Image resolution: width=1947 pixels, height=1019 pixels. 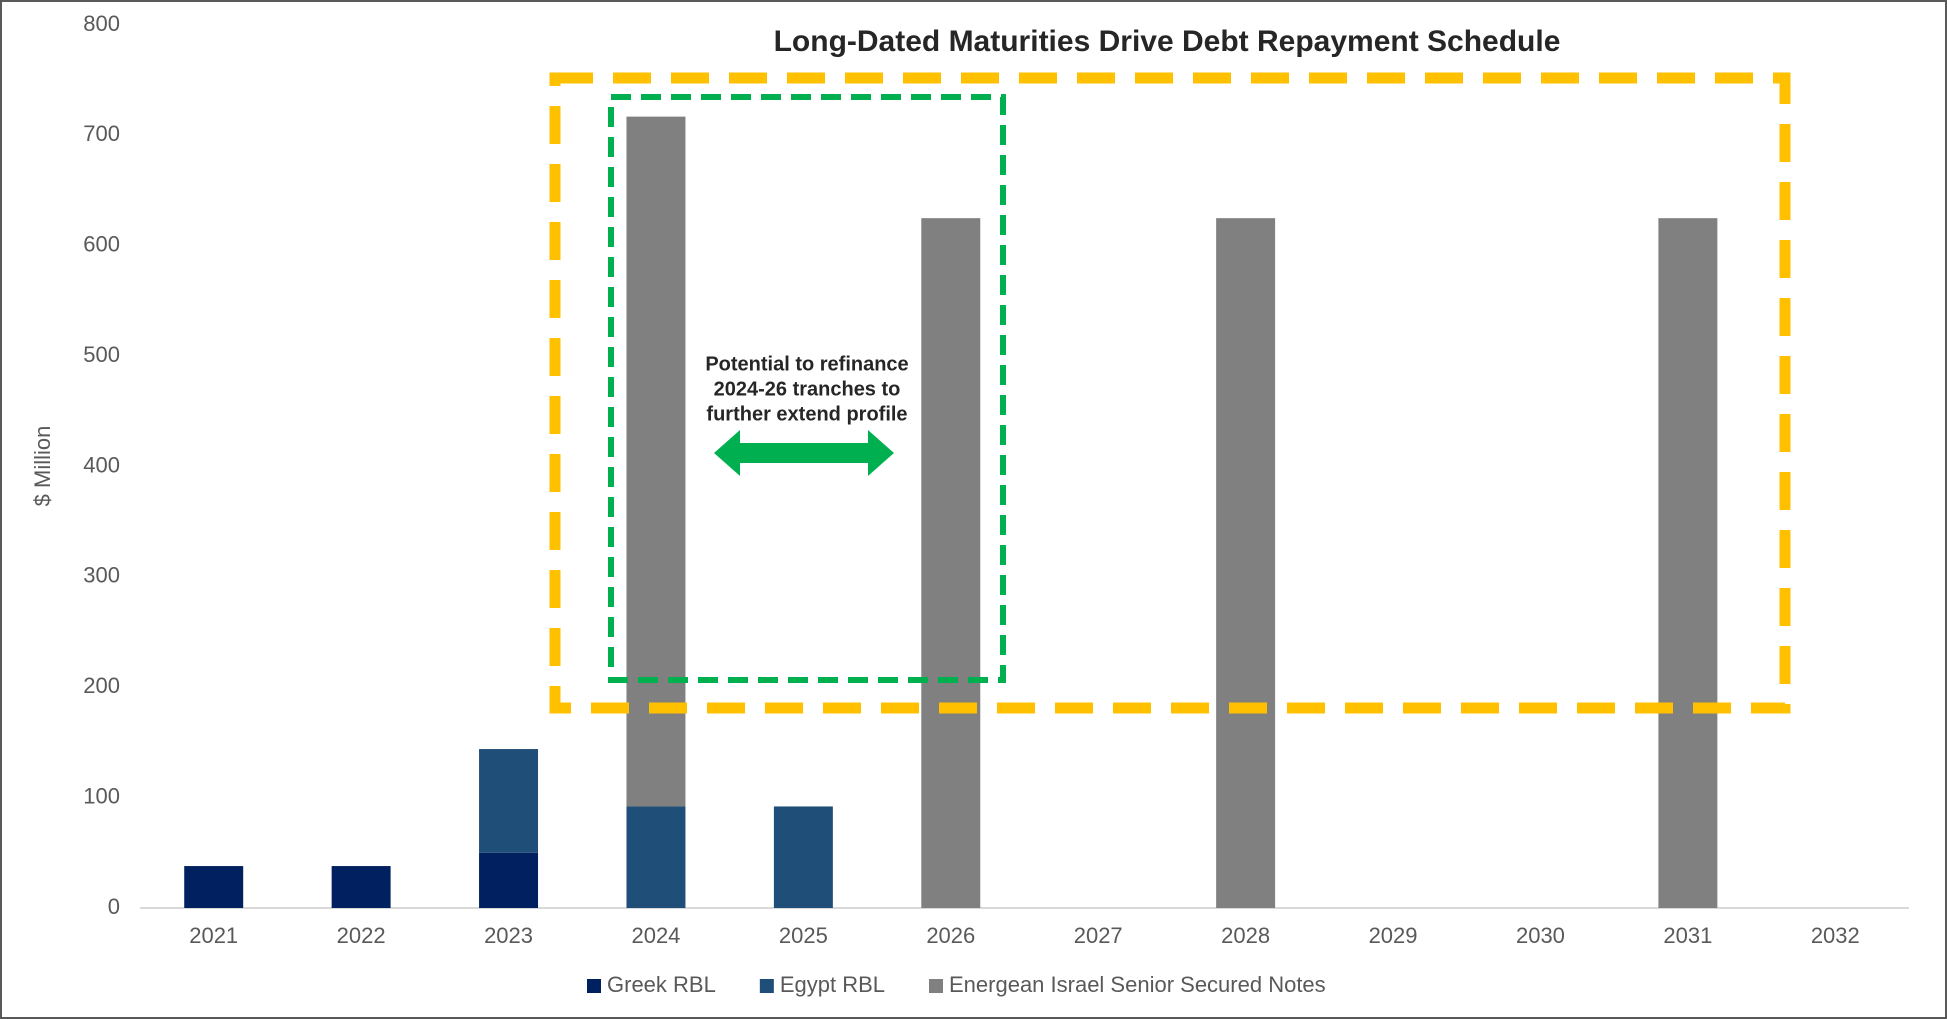 I want to click on x-tick-label: 2025, so click(x=803, y=935).